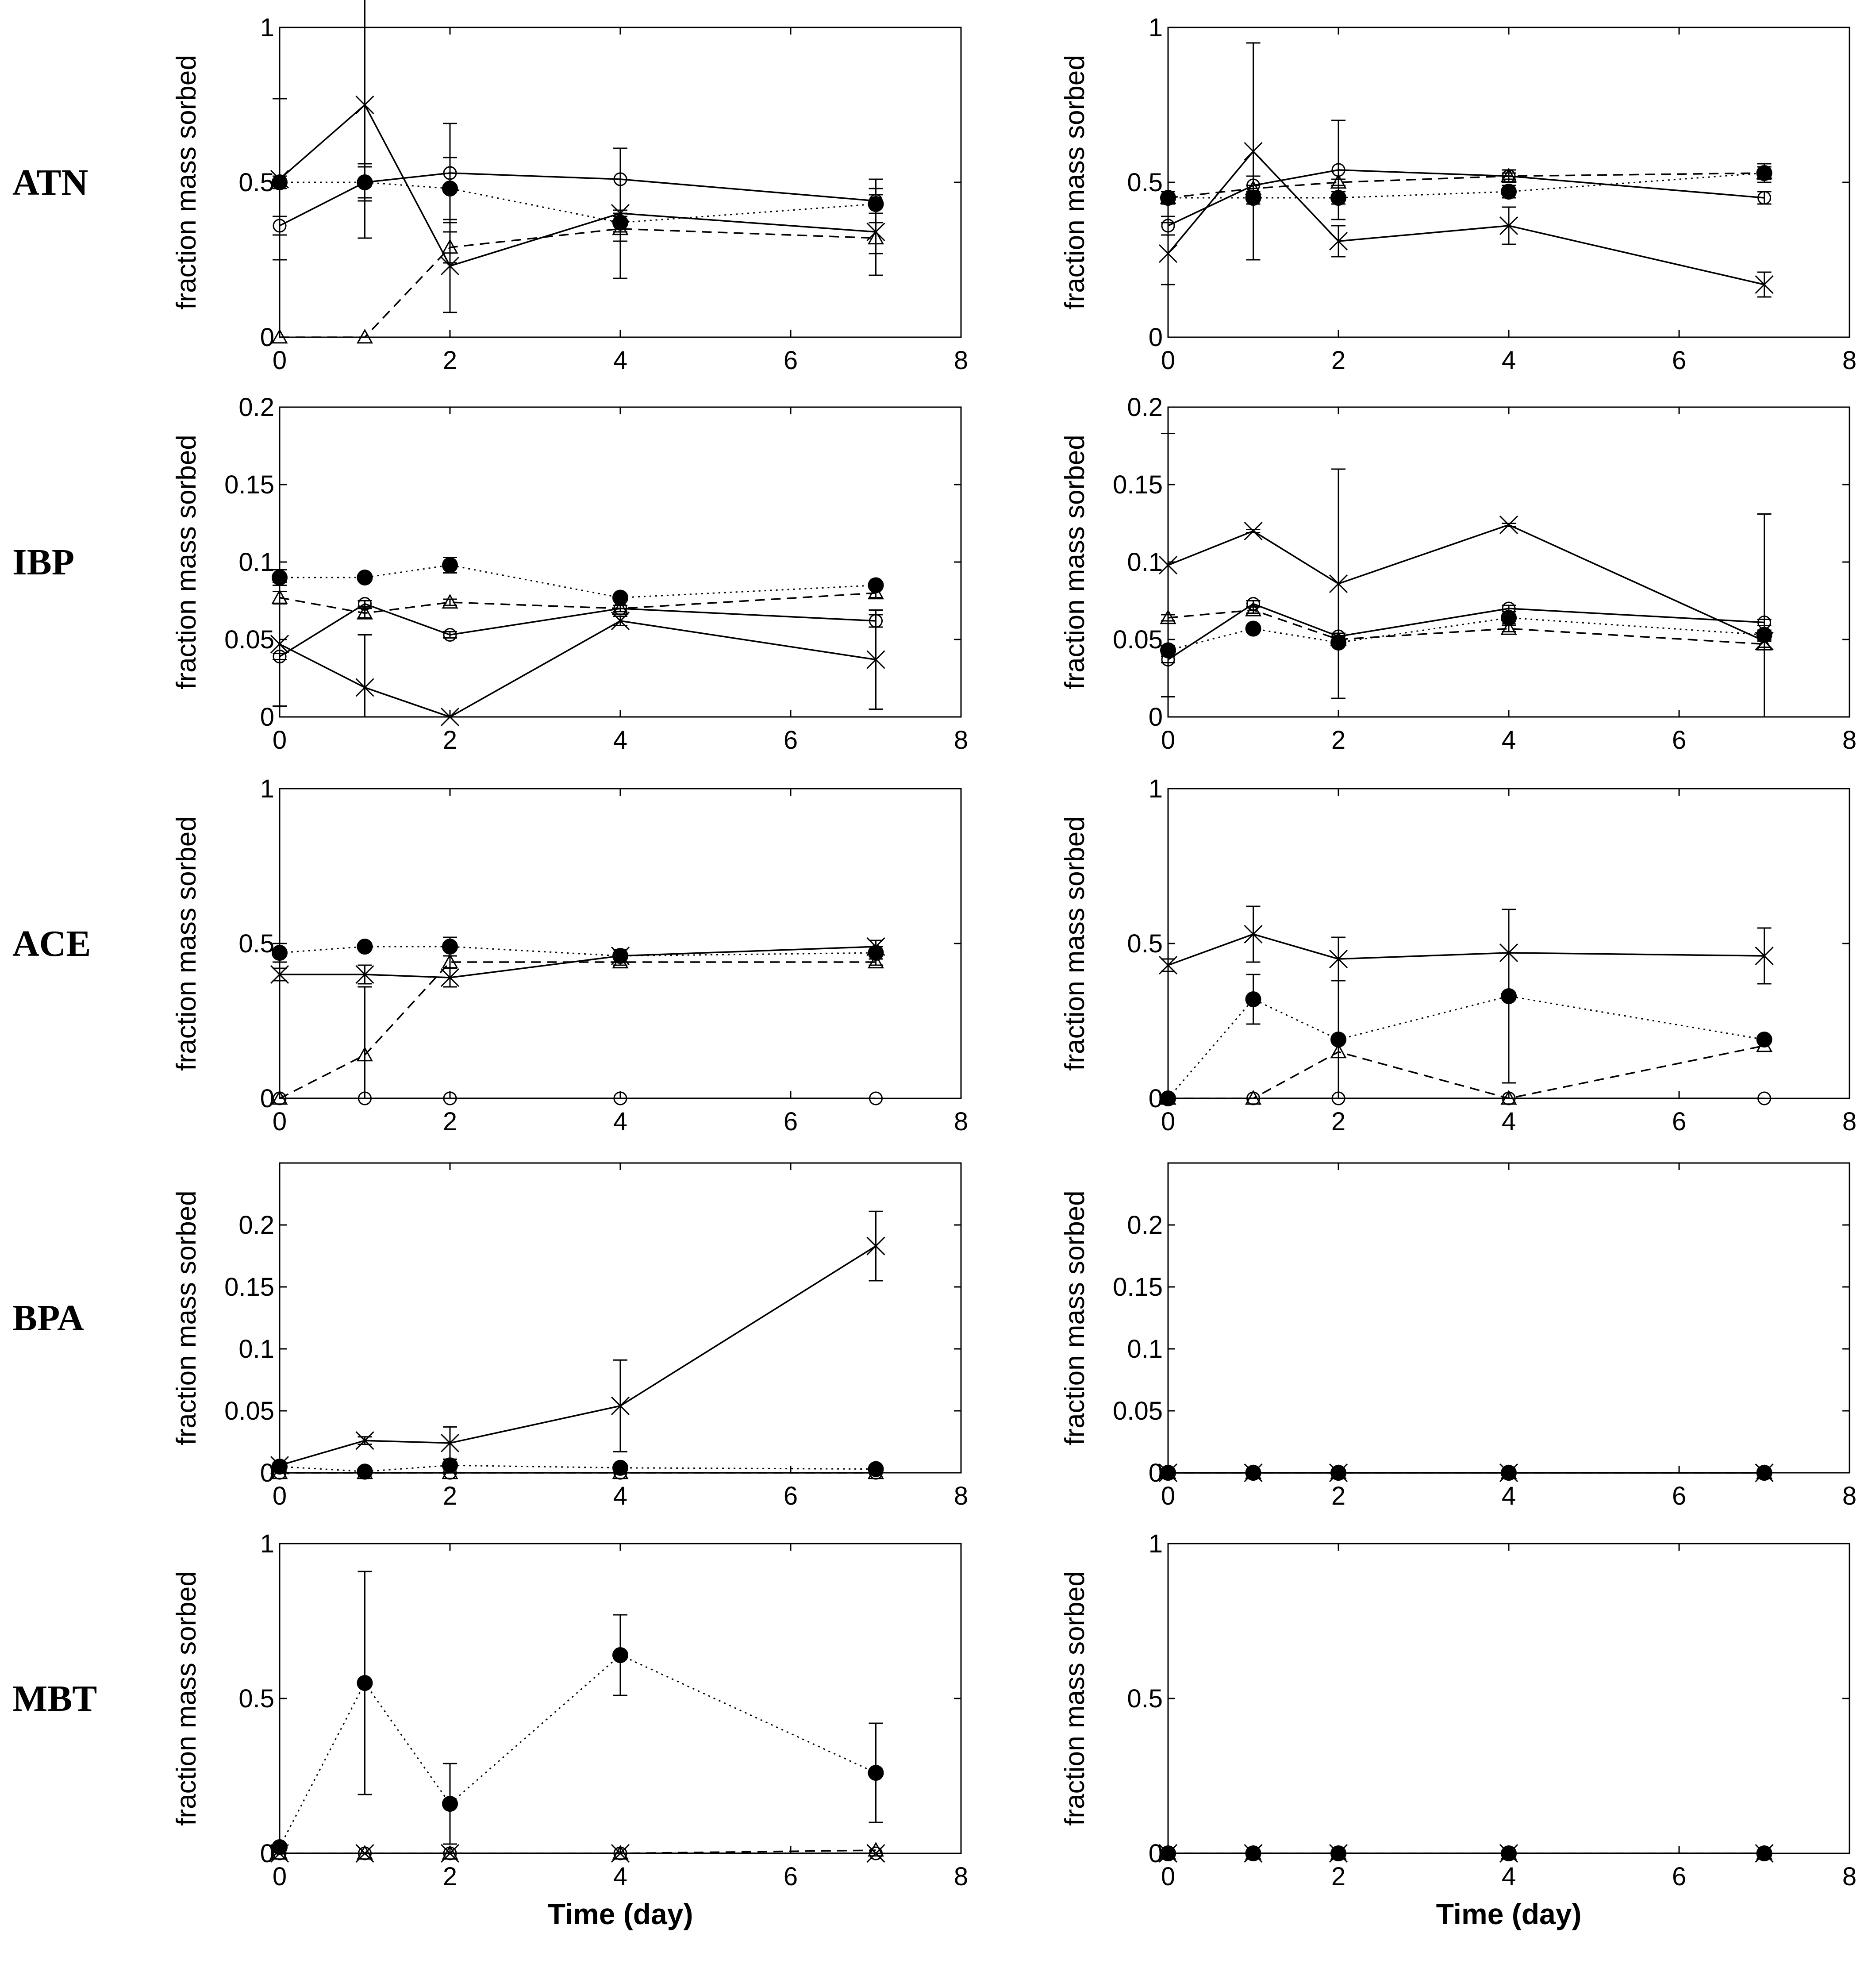 Image resolution: width=1876 pixels, height=1964 pixels. Describe the element at coordinates (51, 944) in the screenshot. I see `row-label-ace: ACE` at that location.